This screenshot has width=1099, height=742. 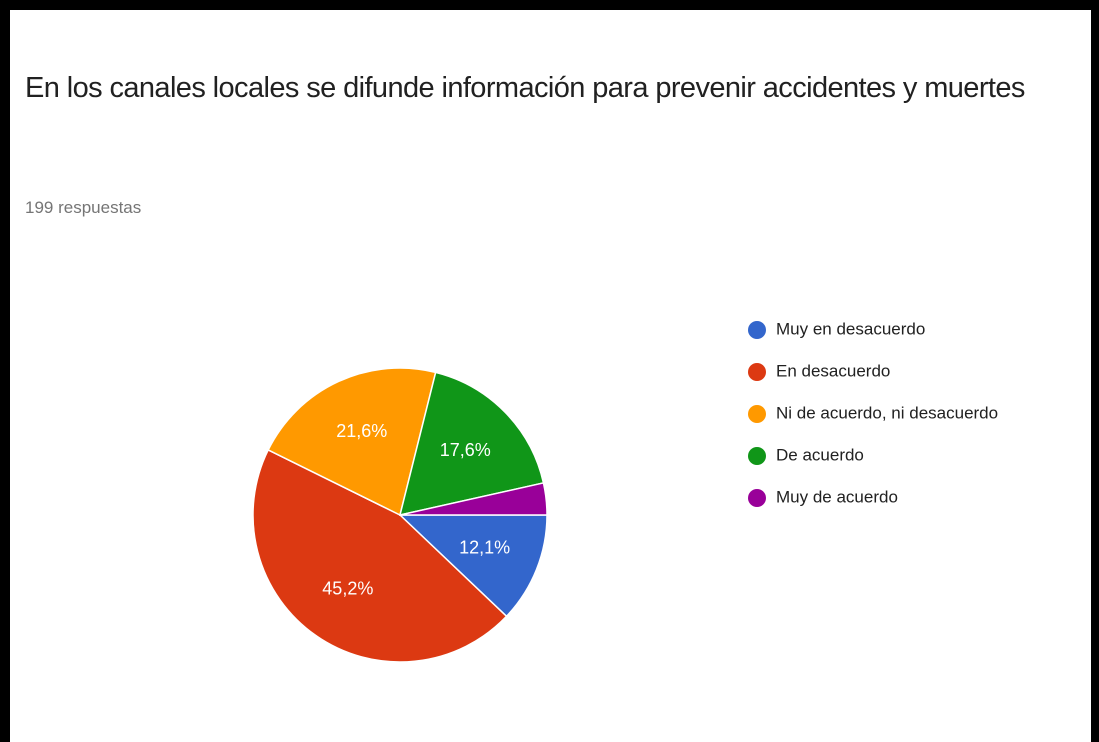 I want to click on legend-label: En desacuerdo, so click(x=833, y=370).